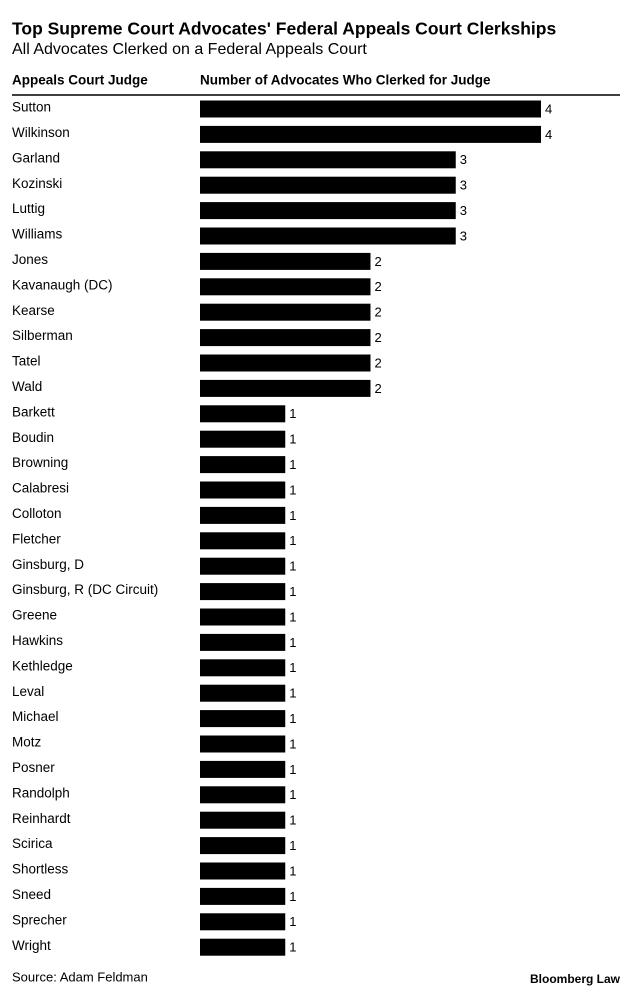  What do you see at coordinates (41, 132) in the screenshot?
I see `category-label: Wilkinson` at bounding box center [41, 132].